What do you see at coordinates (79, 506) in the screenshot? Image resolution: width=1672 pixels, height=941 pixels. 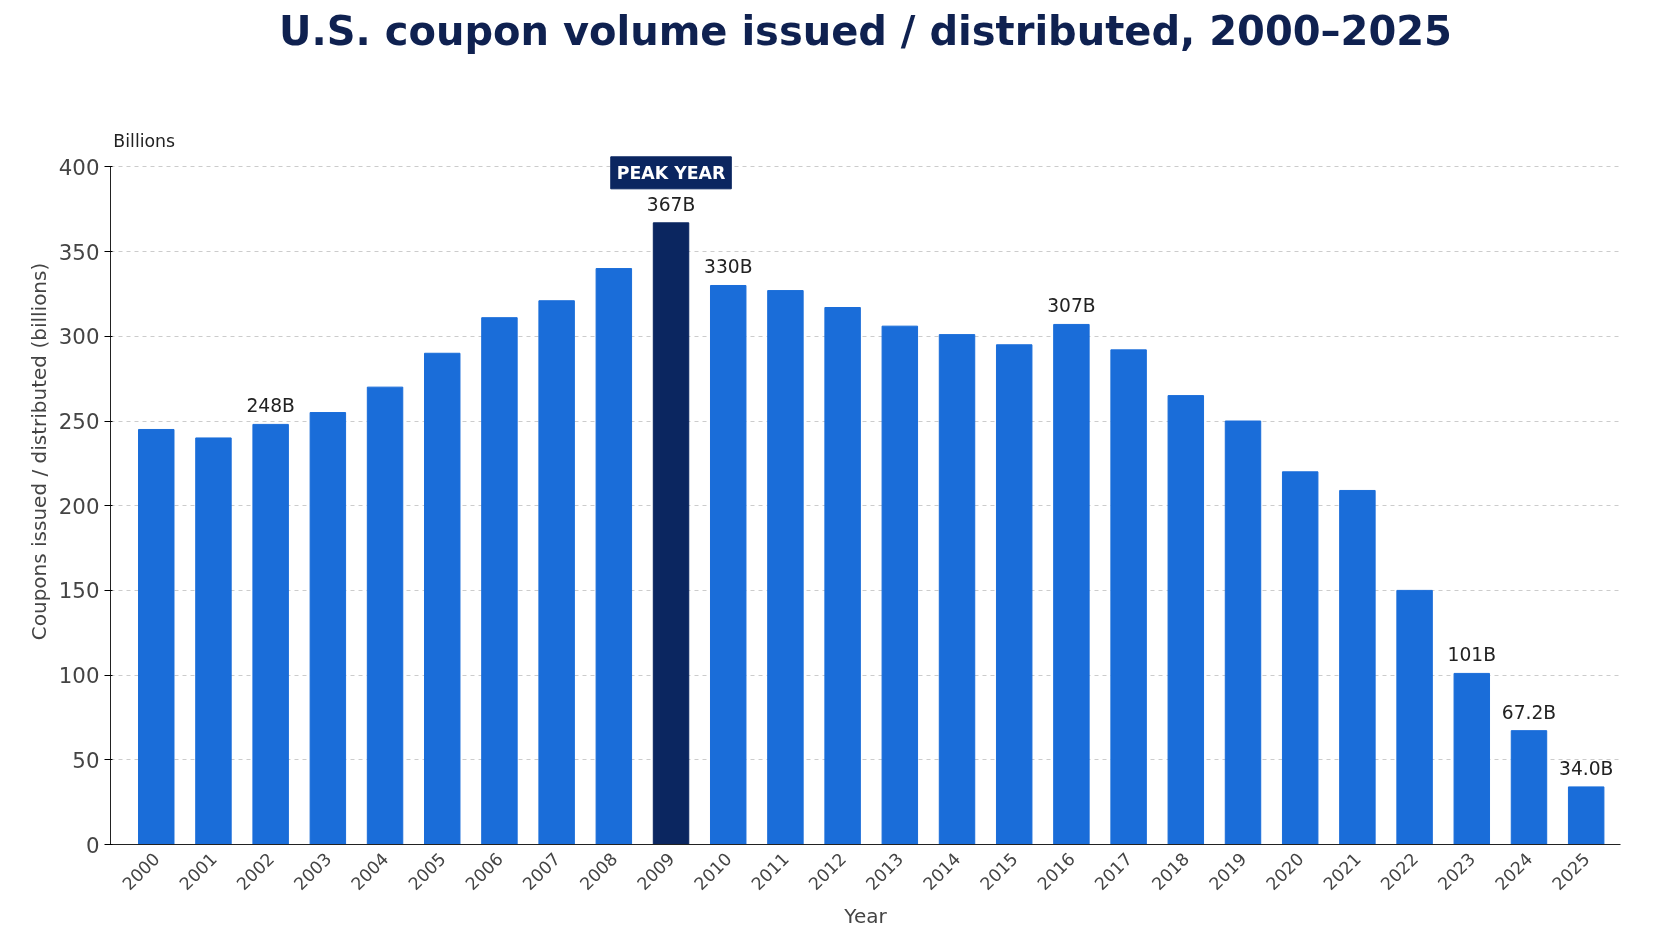 I see `y-tick-label: 200` at bounding box center [79, 506].